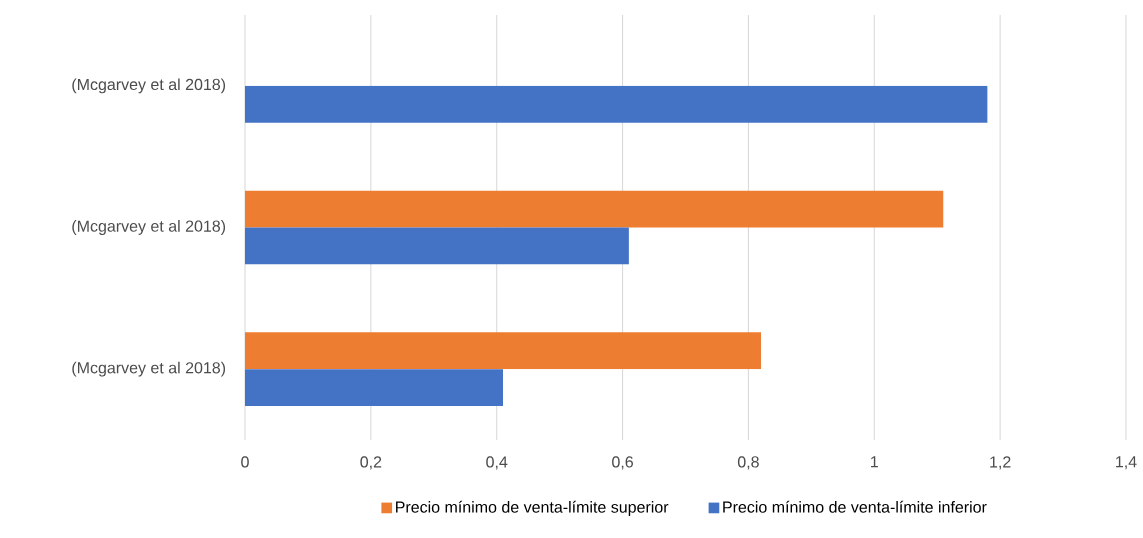 Image resolution: width=1143 pixels, height=538 pixels. What do you see at coordinates (371, 463) in the screenshot?
I see `x-tick-label: 0,2` at bounding box center [371, 463].